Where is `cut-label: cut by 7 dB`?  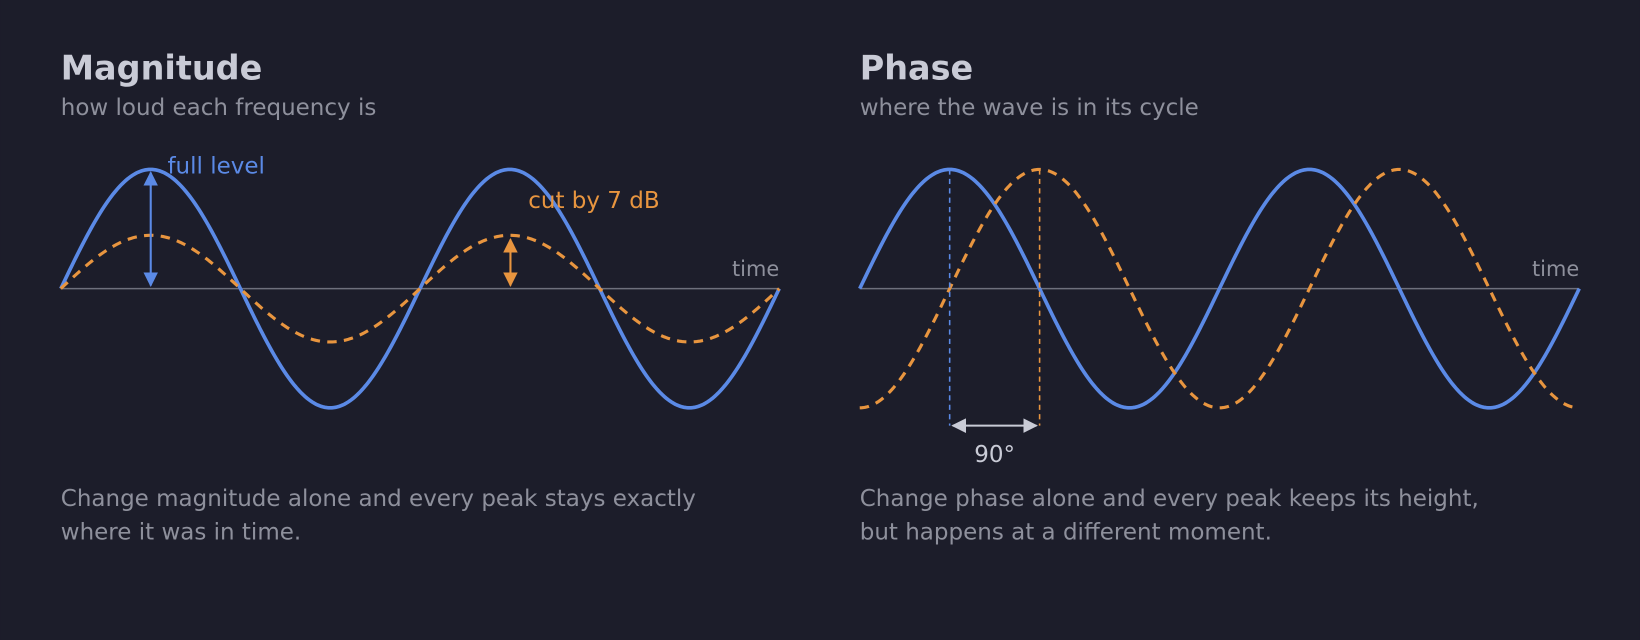 cut-label: cut by 7 dB is located at coordinates (593, 201).